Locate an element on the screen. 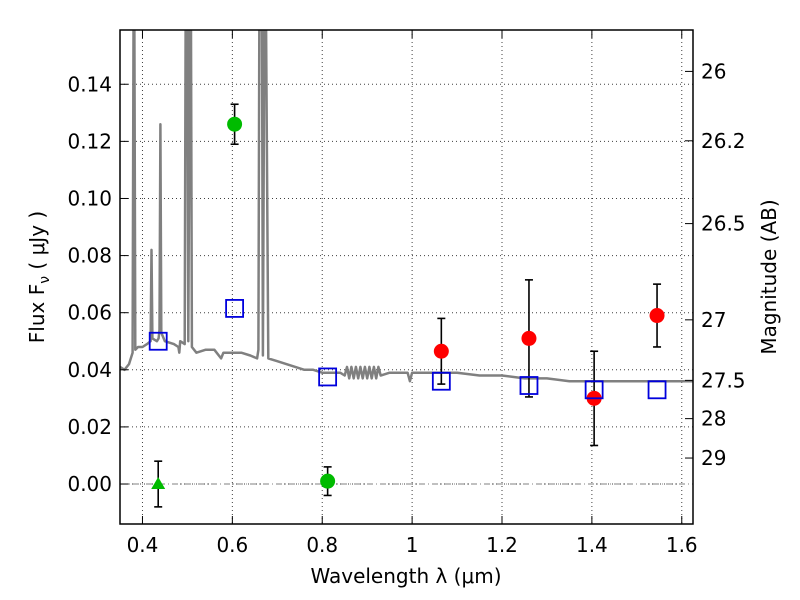  x-tick-label: 1 is located at coordinates (412, 545).